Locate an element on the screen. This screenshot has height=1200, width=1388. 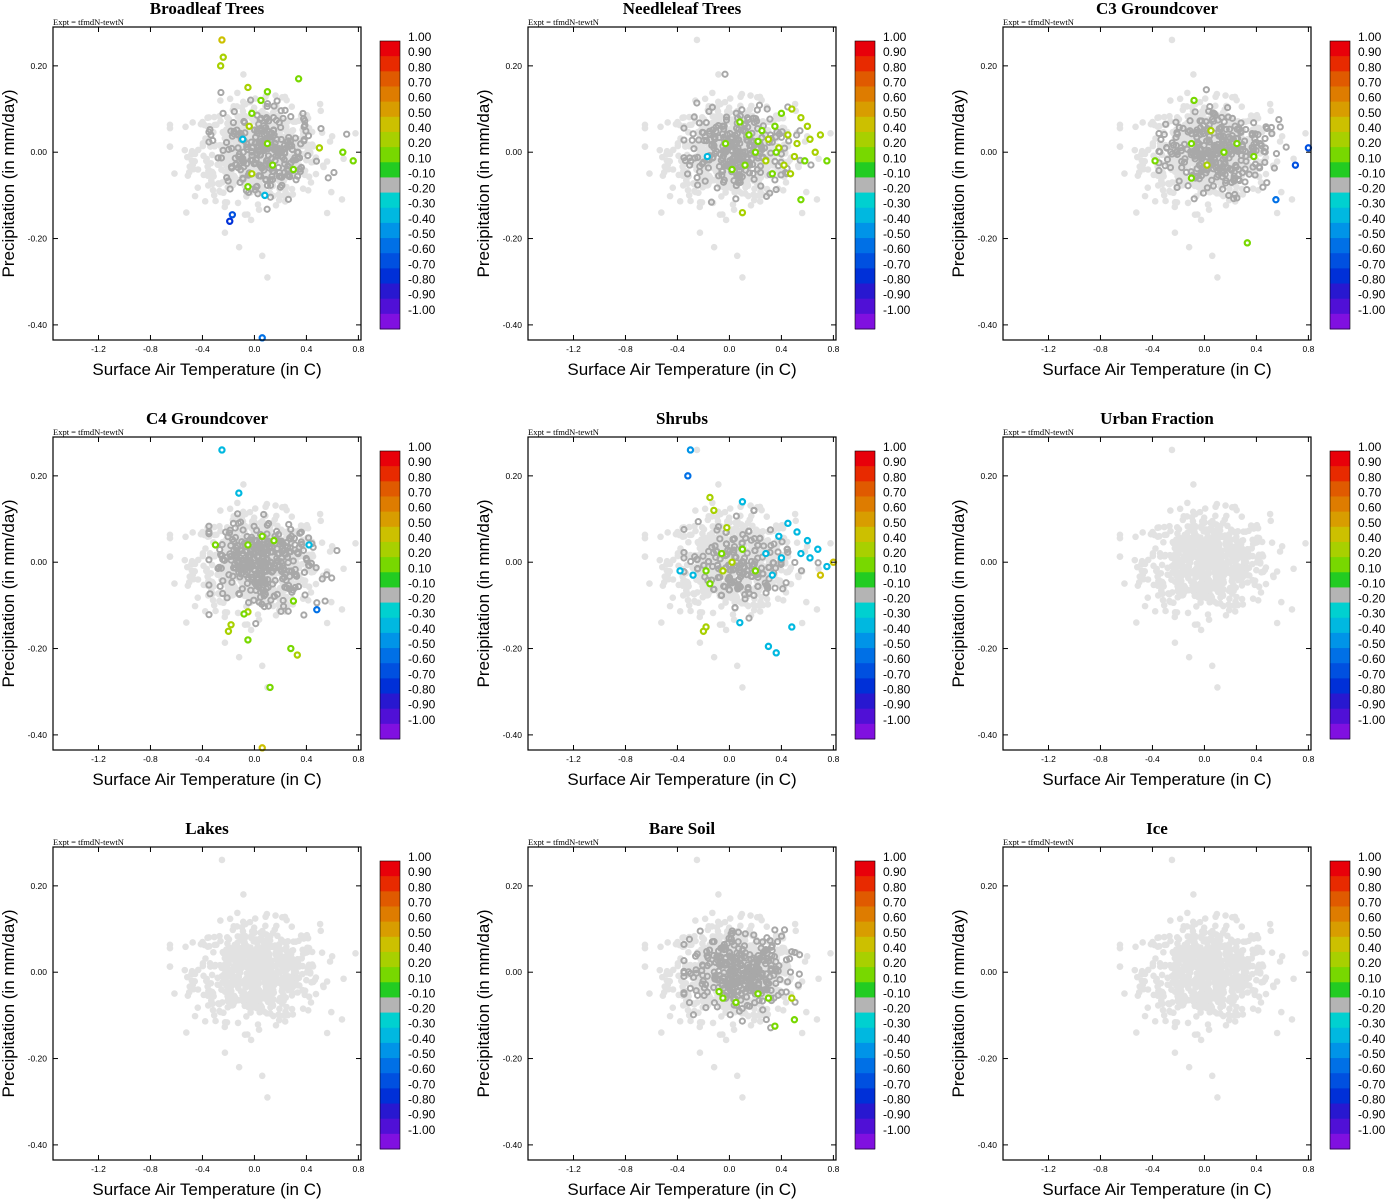
y-tick-label: -0.40 is located at coordinates (513, 325).